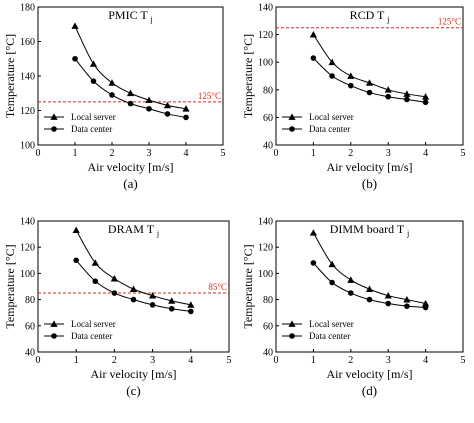  Describe the element at coordinates (38, 360) in the screenshot. I see `x-tick-label: 0` at that location.